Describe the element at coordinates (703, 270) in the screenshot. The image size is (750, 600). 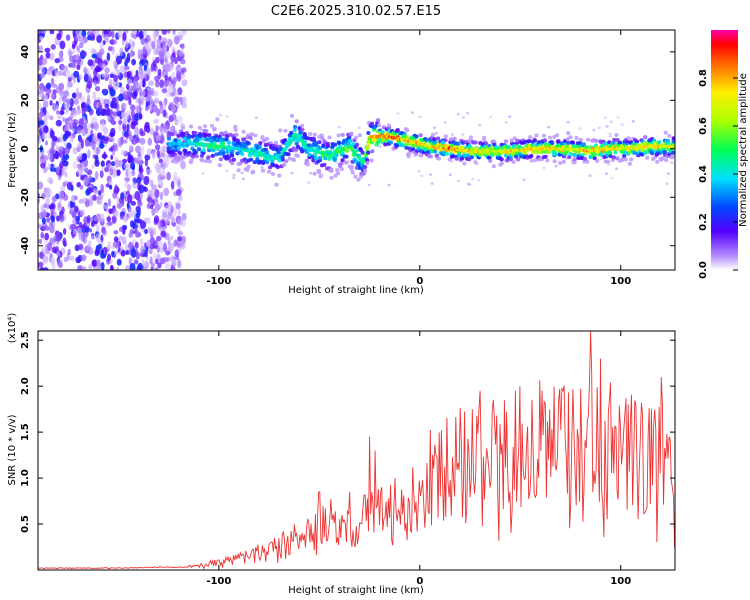
I see `colorbar-tick-label: 0.0` at that location.